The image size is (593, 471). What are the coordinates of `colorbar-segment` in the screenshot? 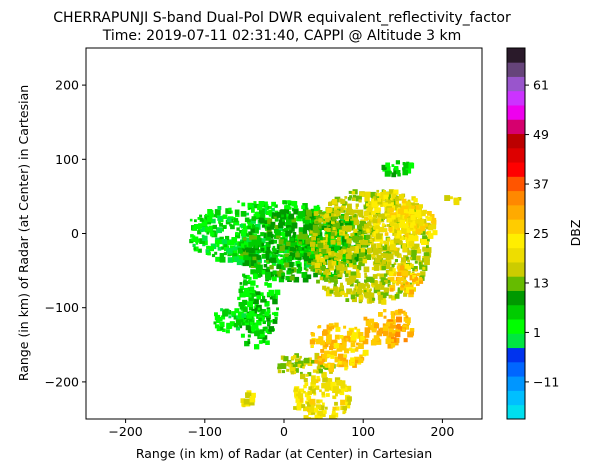 It's located at (516, 341).